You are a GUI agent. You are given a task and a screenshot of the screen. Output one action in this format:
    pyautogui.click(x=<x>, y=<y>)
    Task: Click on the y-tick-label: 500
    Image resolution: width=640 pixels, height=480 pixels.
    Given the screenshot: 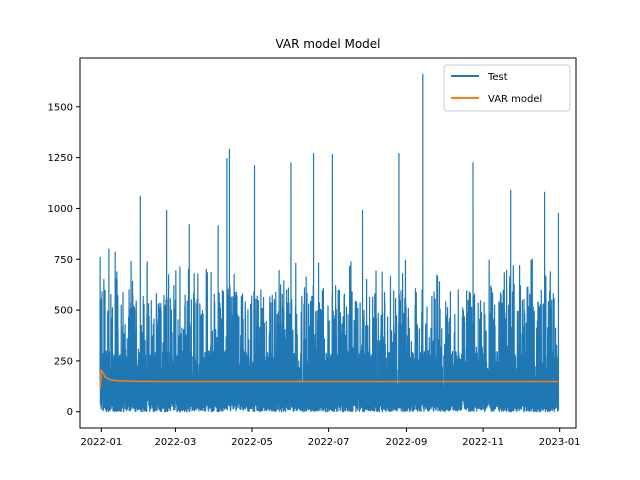 What is the action you would take?
    pyautogui.click(x=63, y=311)
    